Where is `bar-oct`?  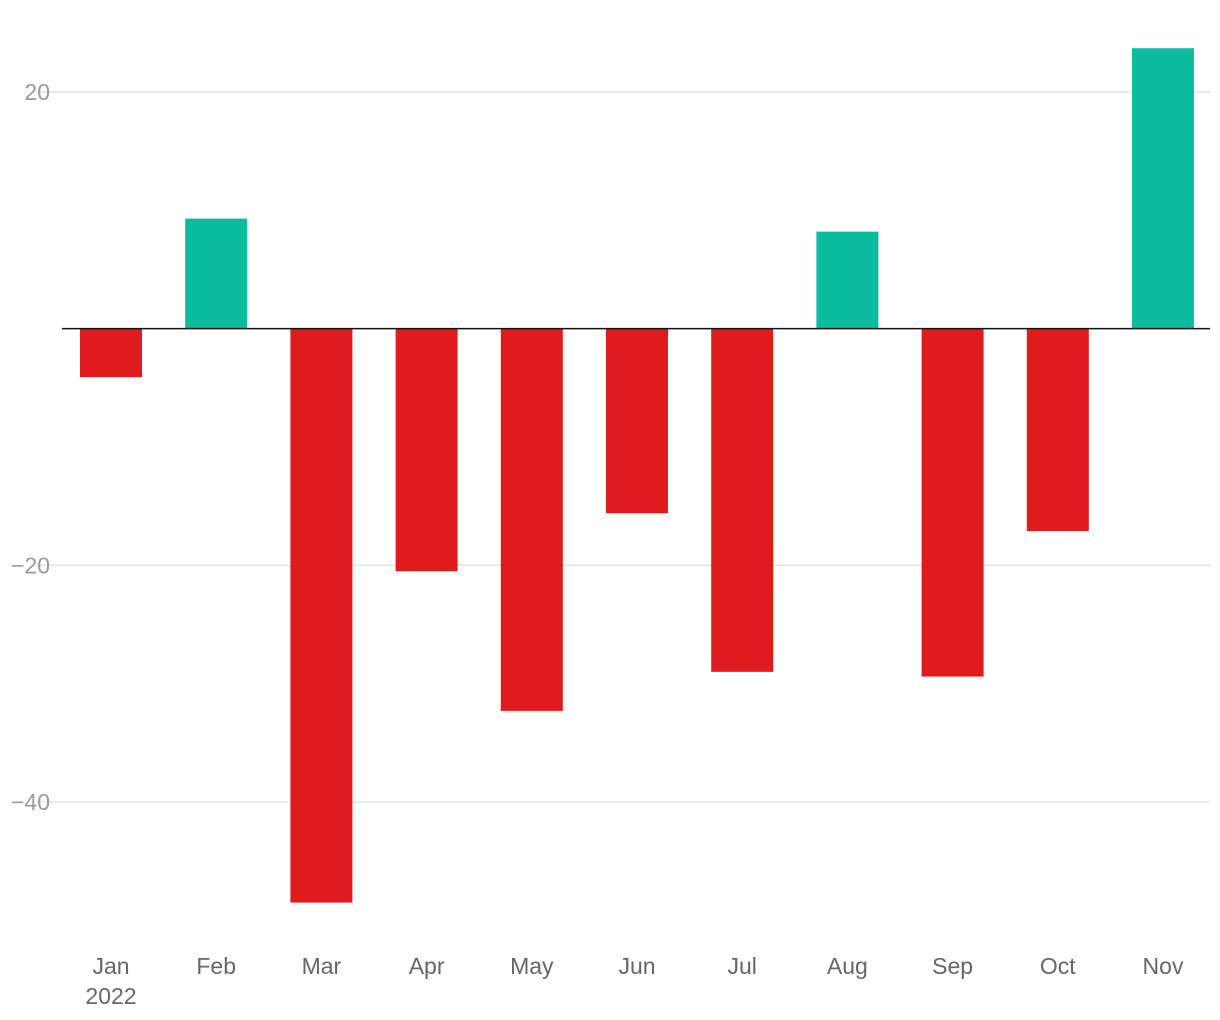
bar-oct is located at coordinates (1057, 430).